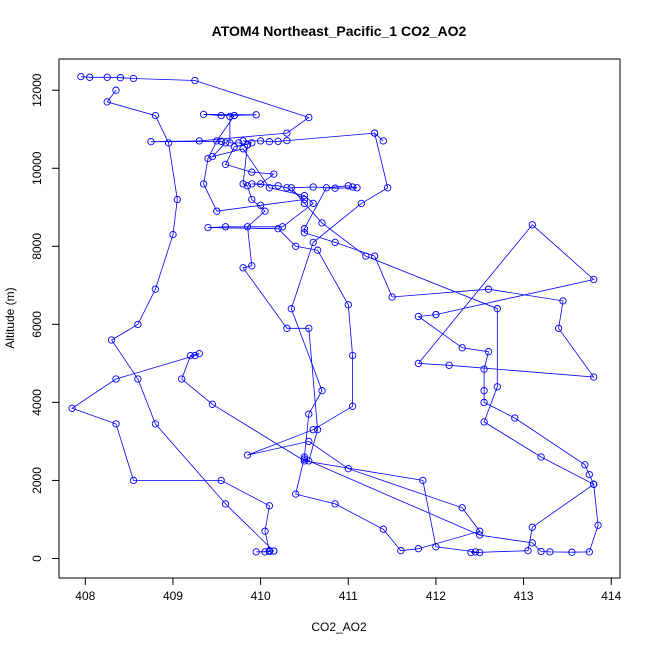 The width and height of the screenshot is (650, 650). I want to click on chart-title: ATOM4 Northeast_Pacific_1 CO2_AO2, so click(339, 31).